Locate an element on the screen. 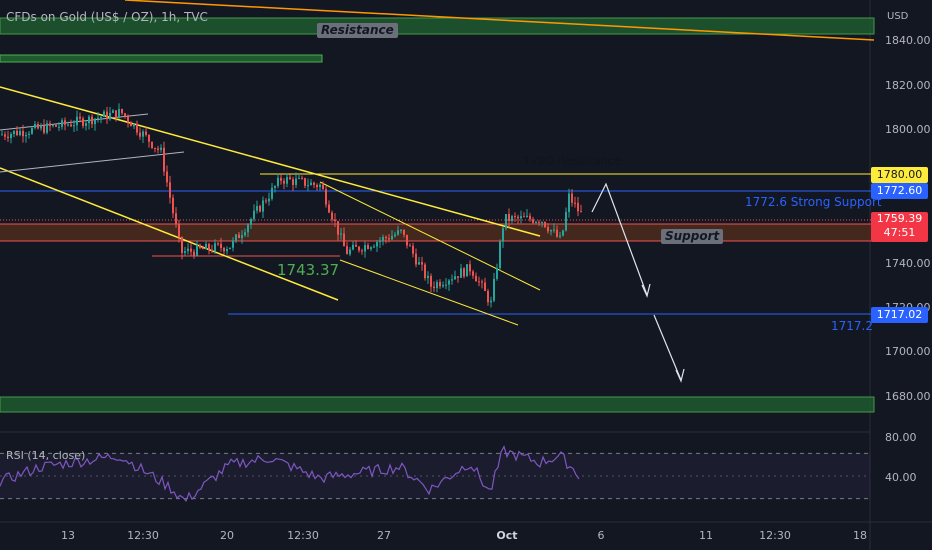 This screenshot has height=550, width=932. last-price-value: 1759.39 is located at coordinates (899, 219).